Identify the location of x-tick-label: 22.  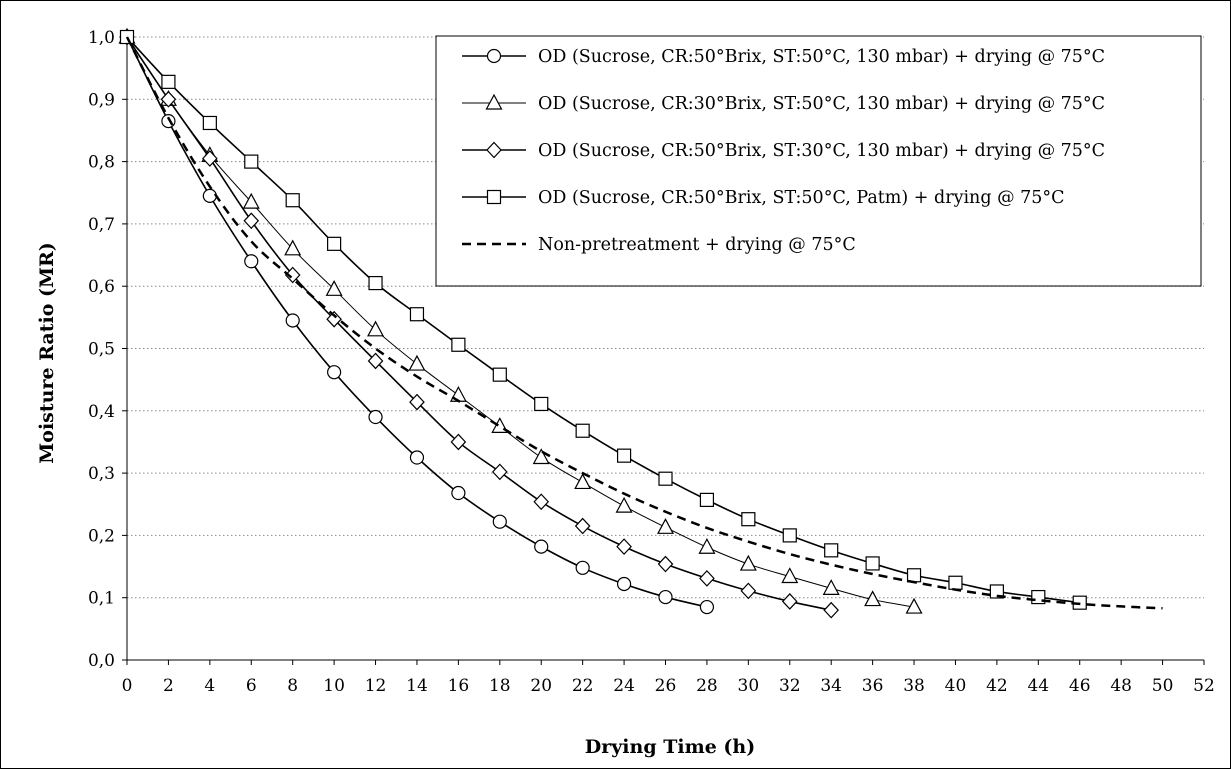
(583, 686).